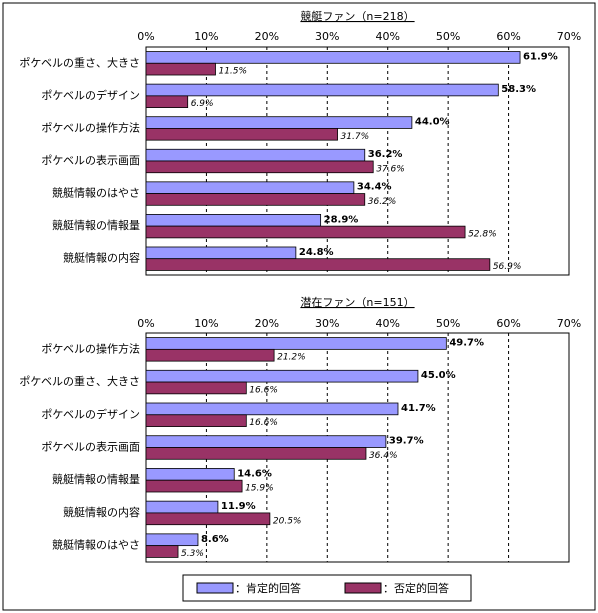 The width and height of the screenshot is (598, 613). What do you see at coordinates (418, 408) in the screenshot?
I see `value-label: 41.7%` at bounding box center [418, 408].